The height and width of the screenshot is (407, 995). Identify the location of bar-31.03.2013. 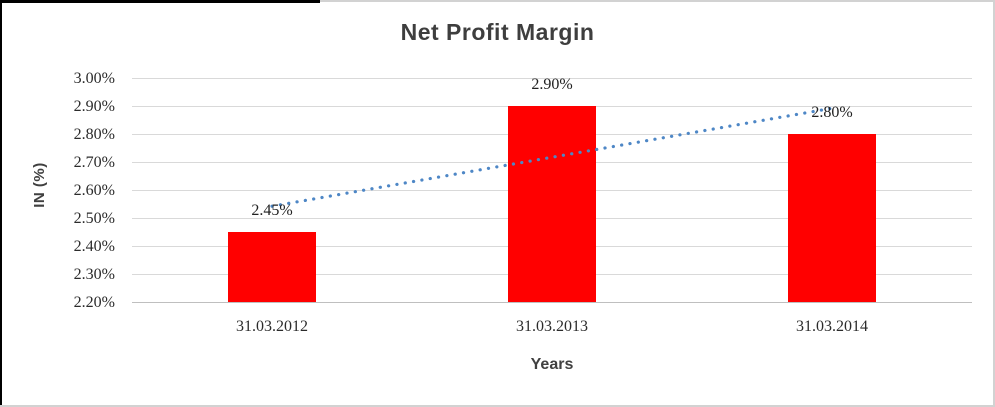
(552, 204).